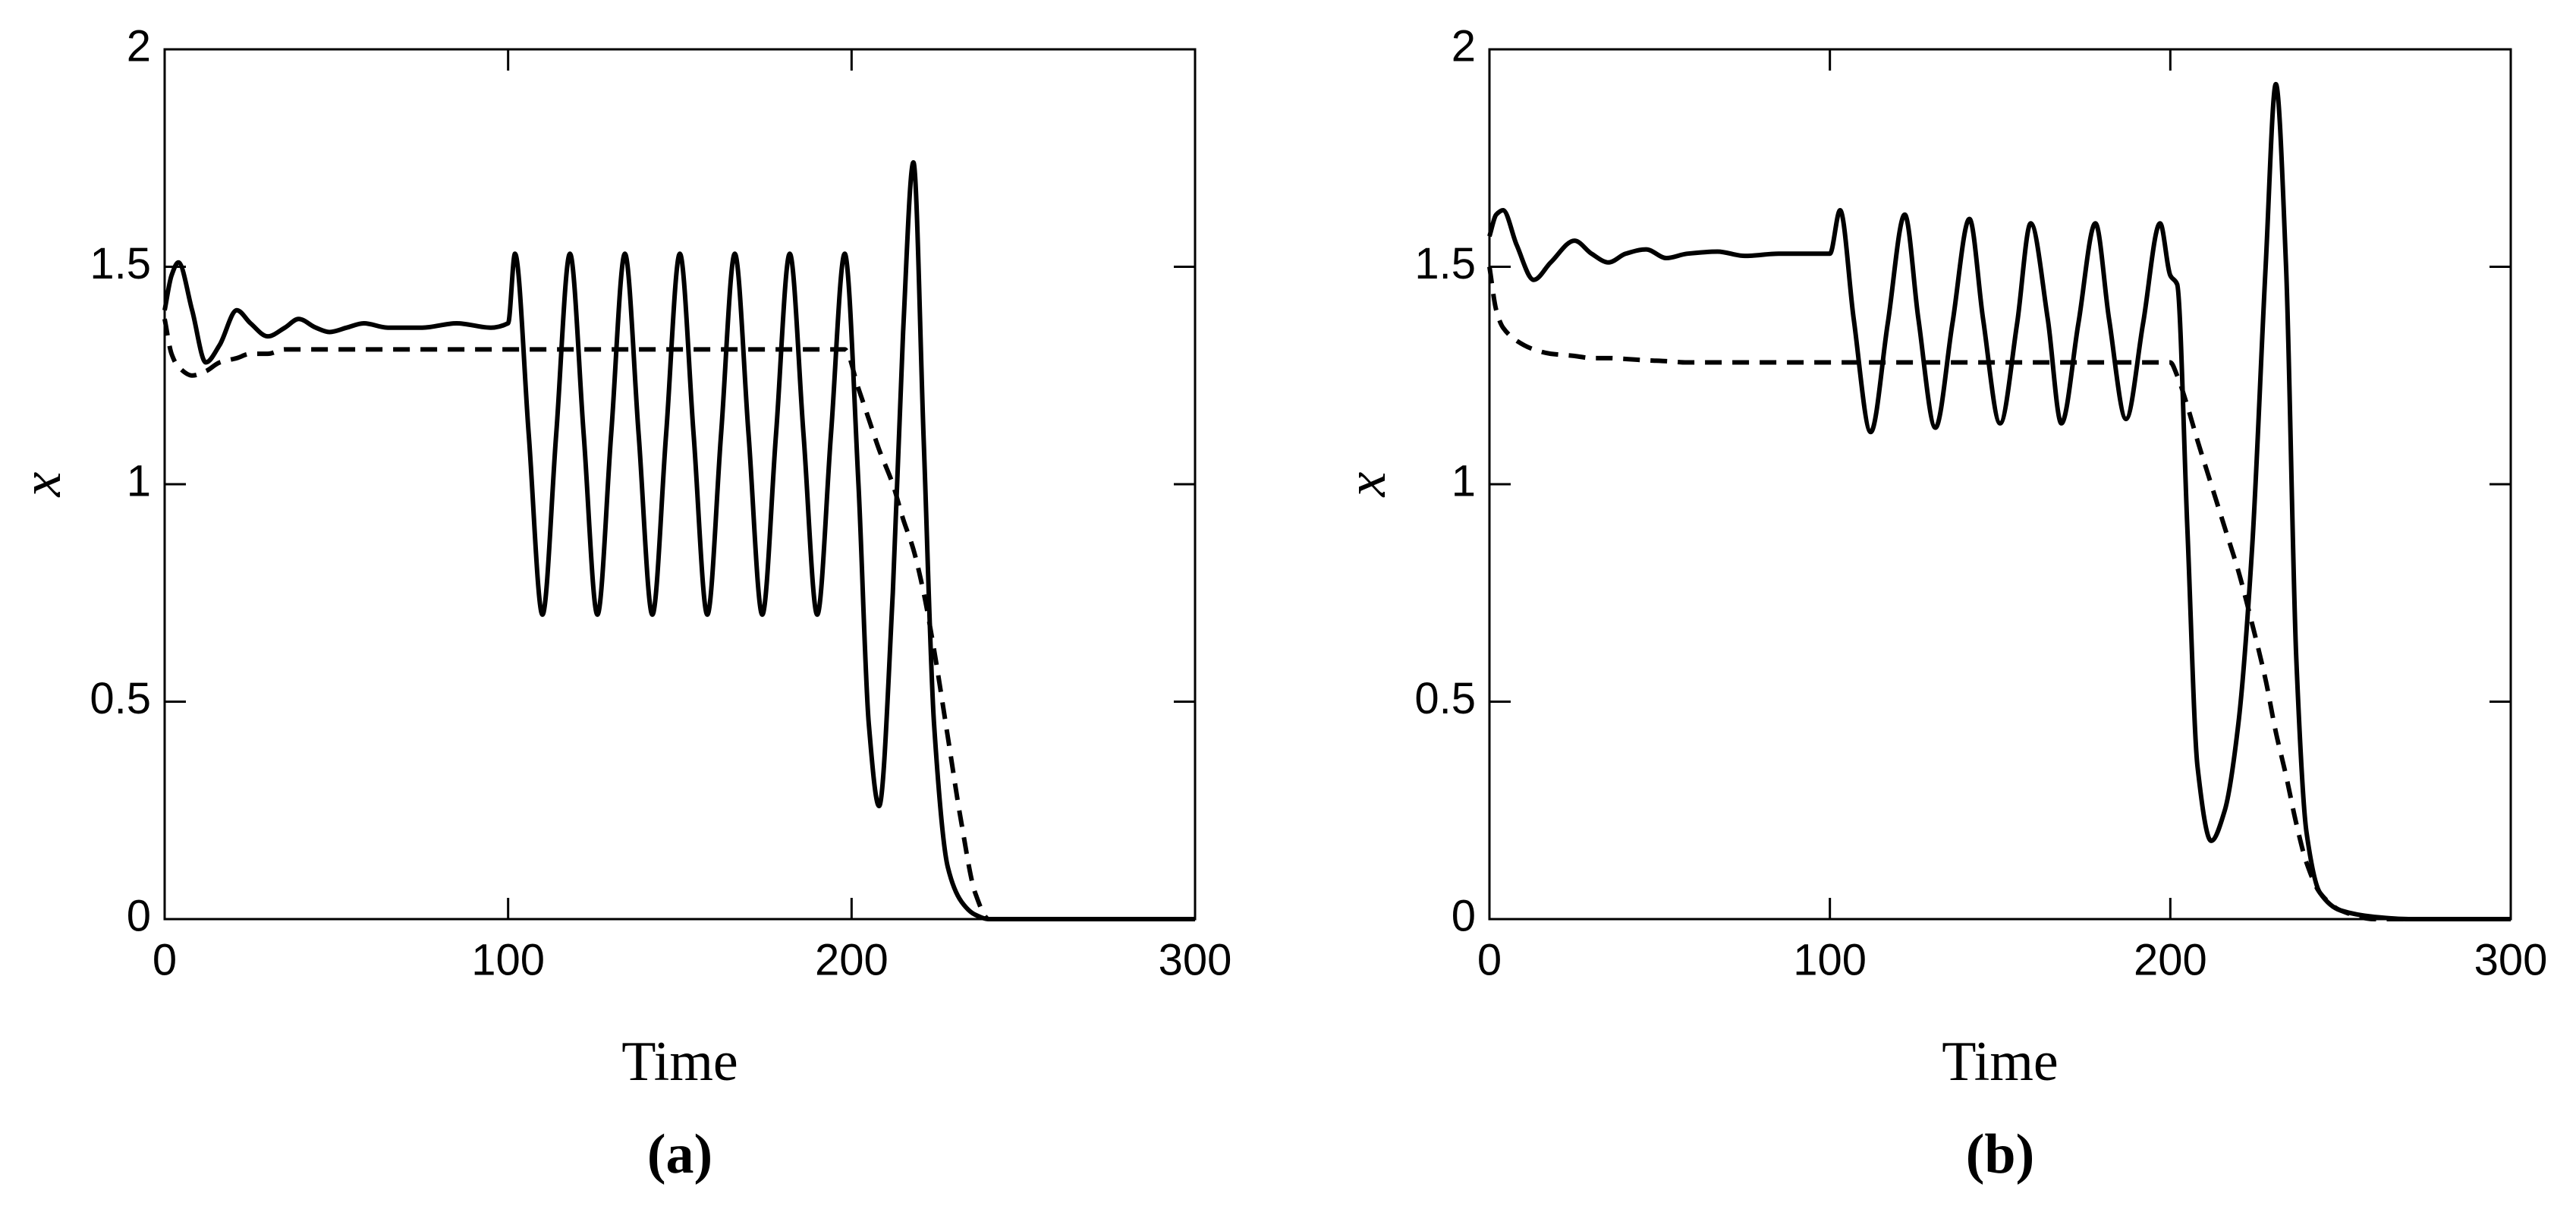 The height and width of the screenshot is (1206, 2576). What do you see at coordinates (679, 1154) in the screenshot?
I see `panel-label: (a)` at bounding box center [679, 1154].